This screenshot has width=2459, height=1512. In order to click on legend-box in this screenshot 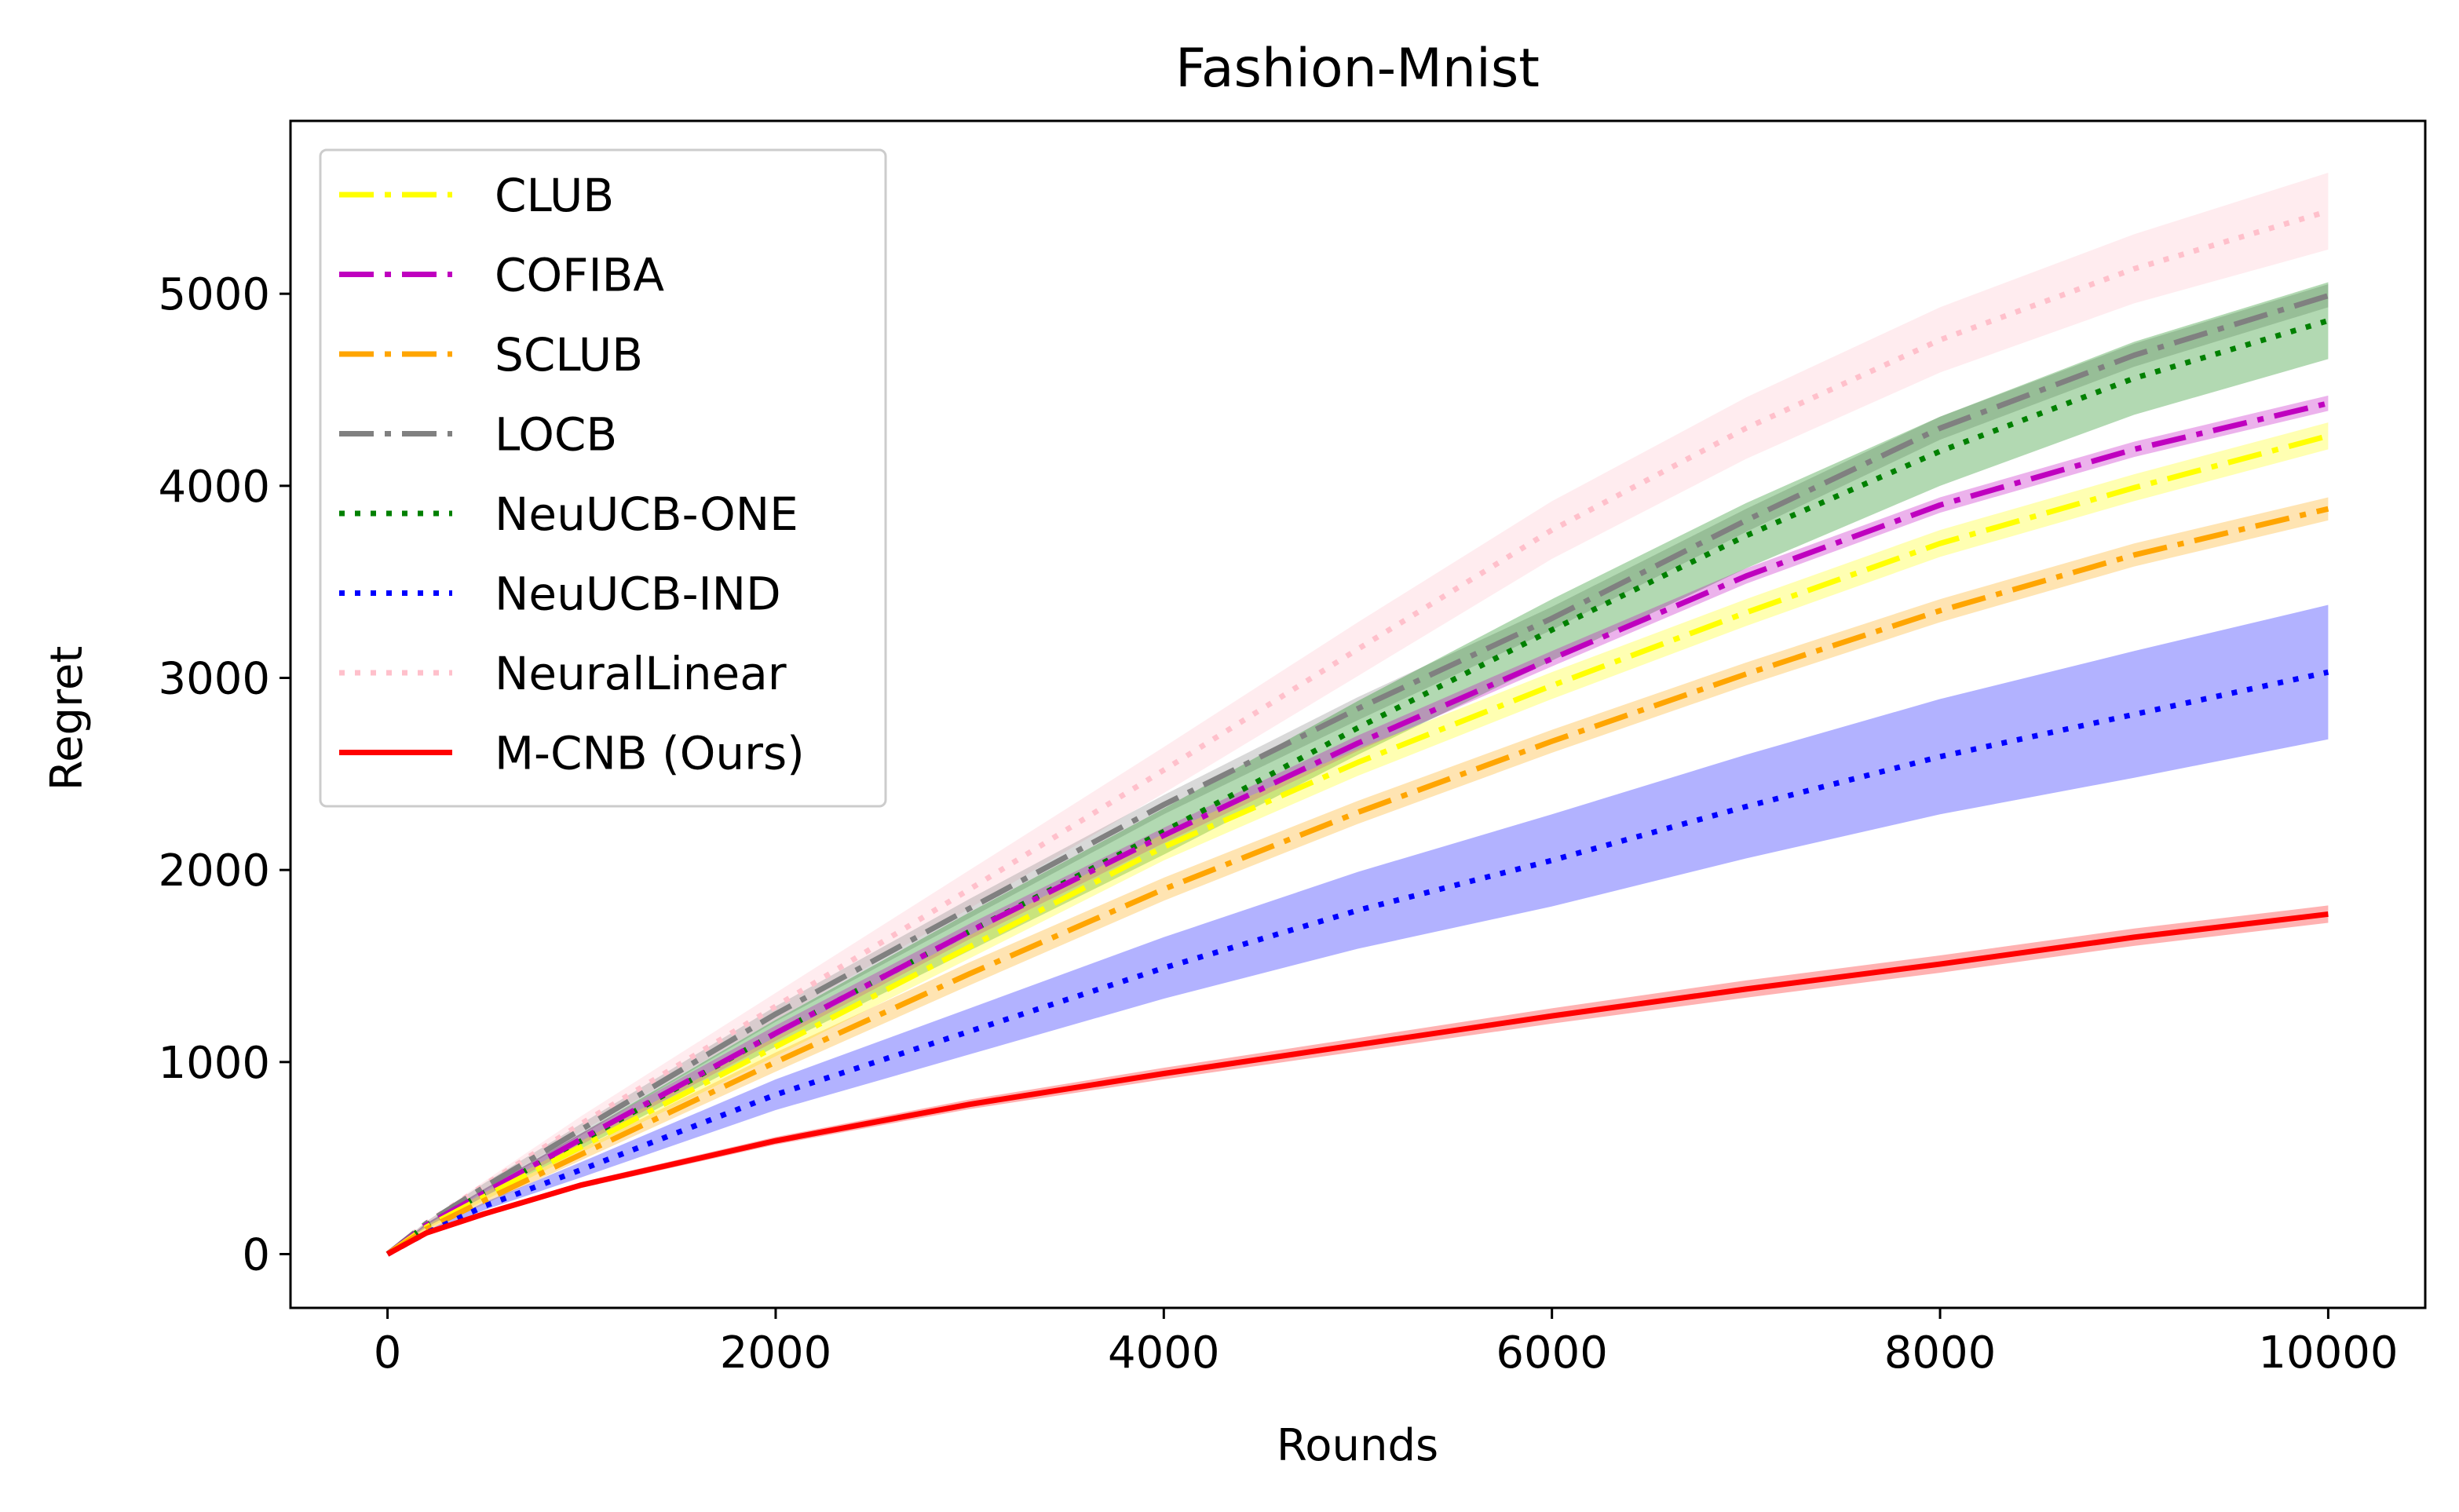, I will do `click(603, 478)`.